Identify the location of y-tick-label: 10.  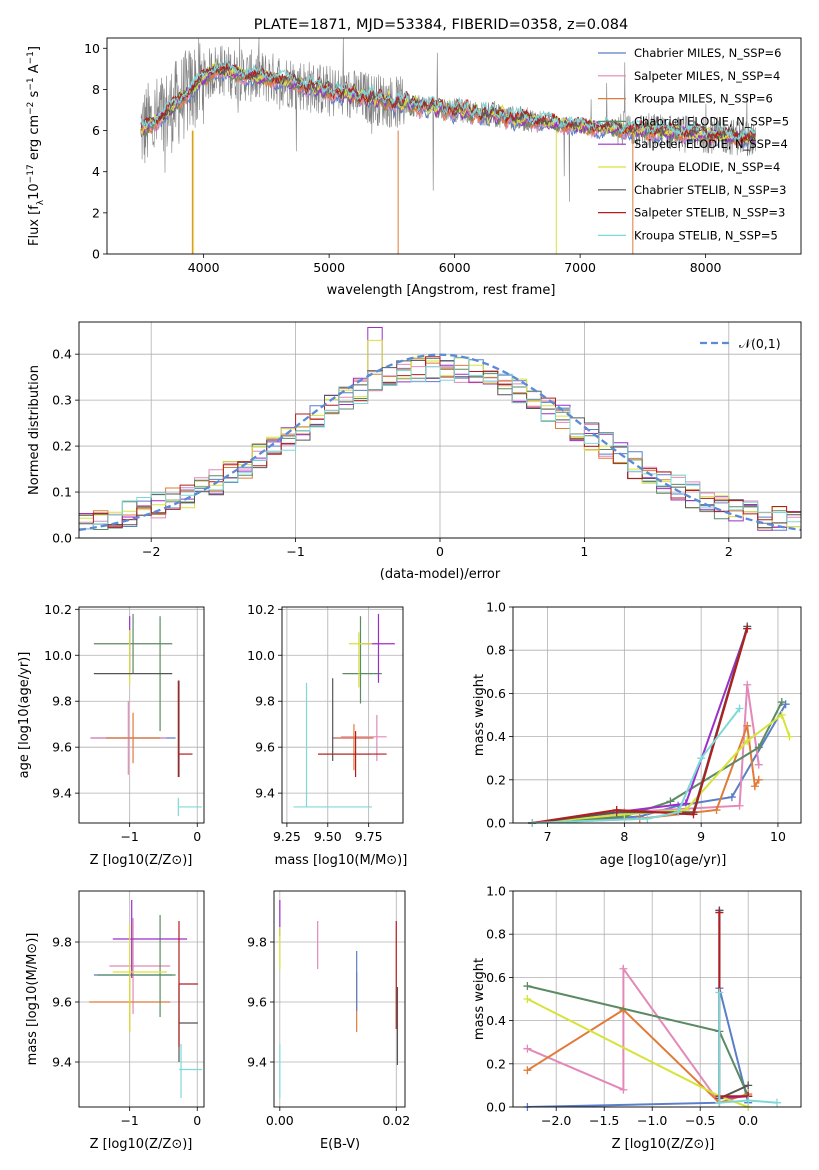
(92, 48).